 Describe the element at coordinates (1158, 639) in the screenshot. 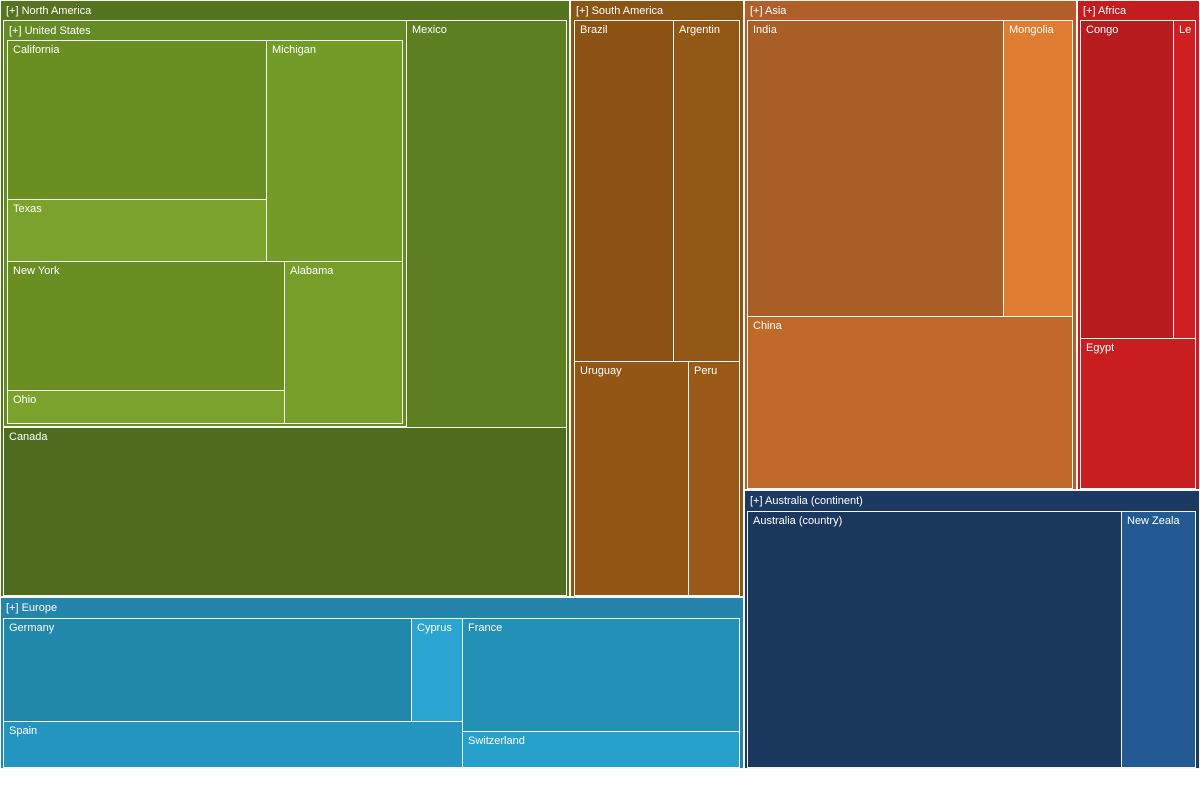

I see `treemap-node-new-zealand: New Zeala` at that location.